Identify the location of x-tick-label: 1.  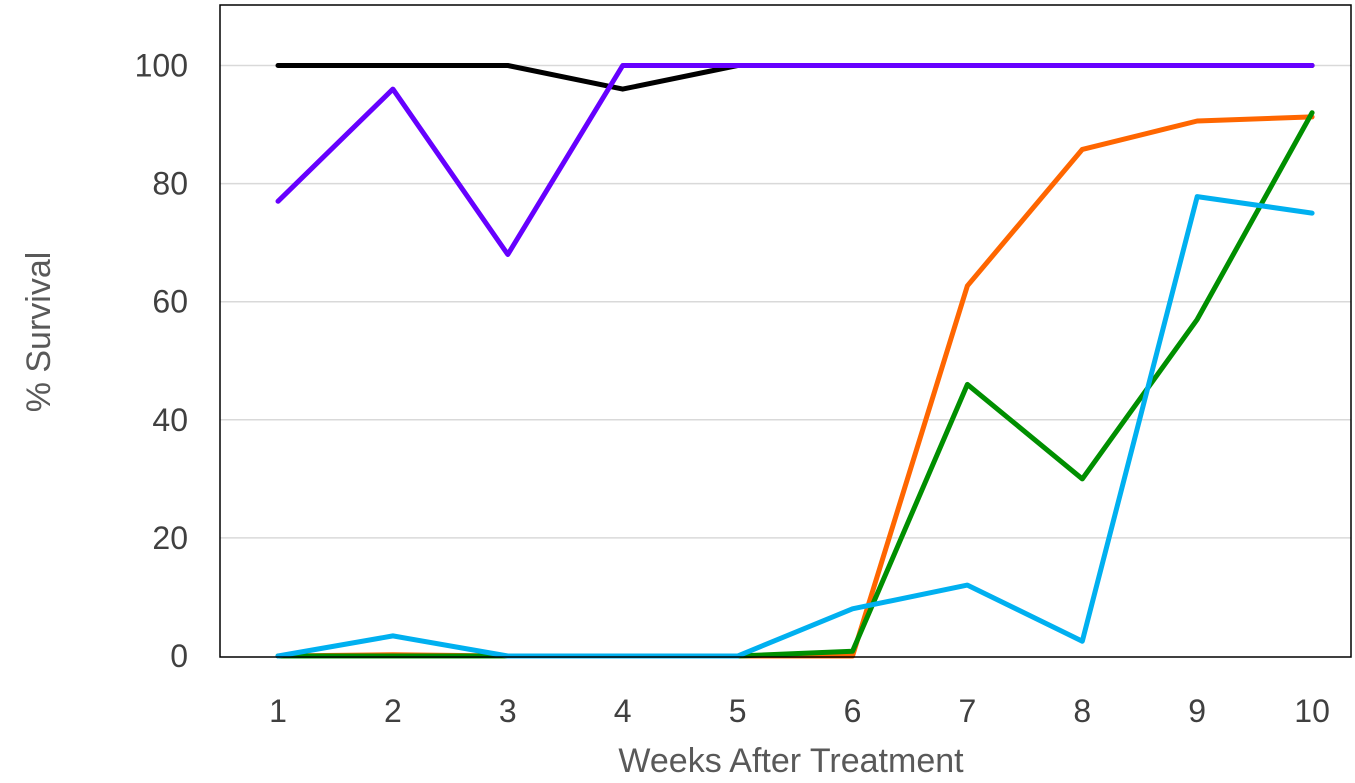
(278, 711).